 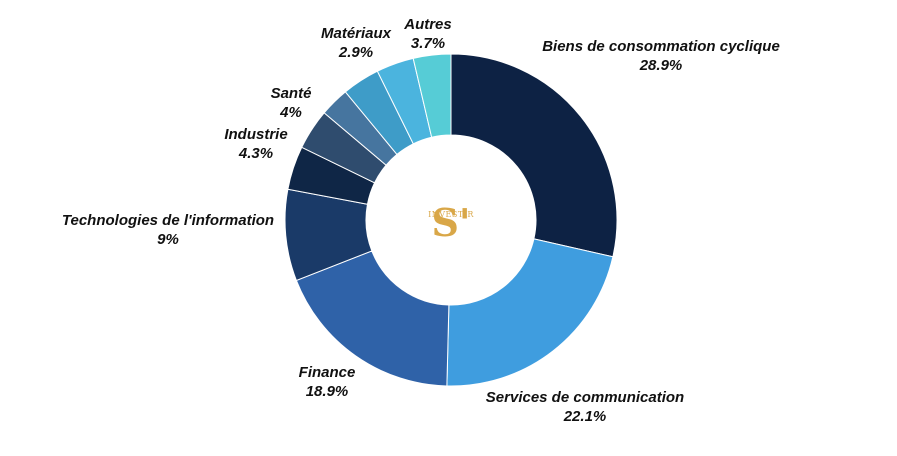 What do you see at coordinates (168, 239) in the screenshot?
I see `slice-value-technologies-de-l-information: 9%` at bounding box center [168, 239].